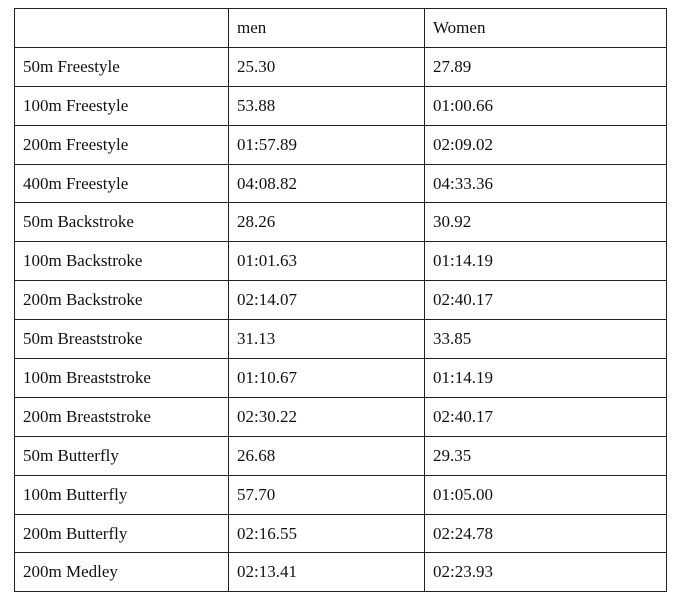 The image size is (683, 606). I want to click on table-row: 100m Backstroke 01:01.63 01:14.19, so click(340, 261).